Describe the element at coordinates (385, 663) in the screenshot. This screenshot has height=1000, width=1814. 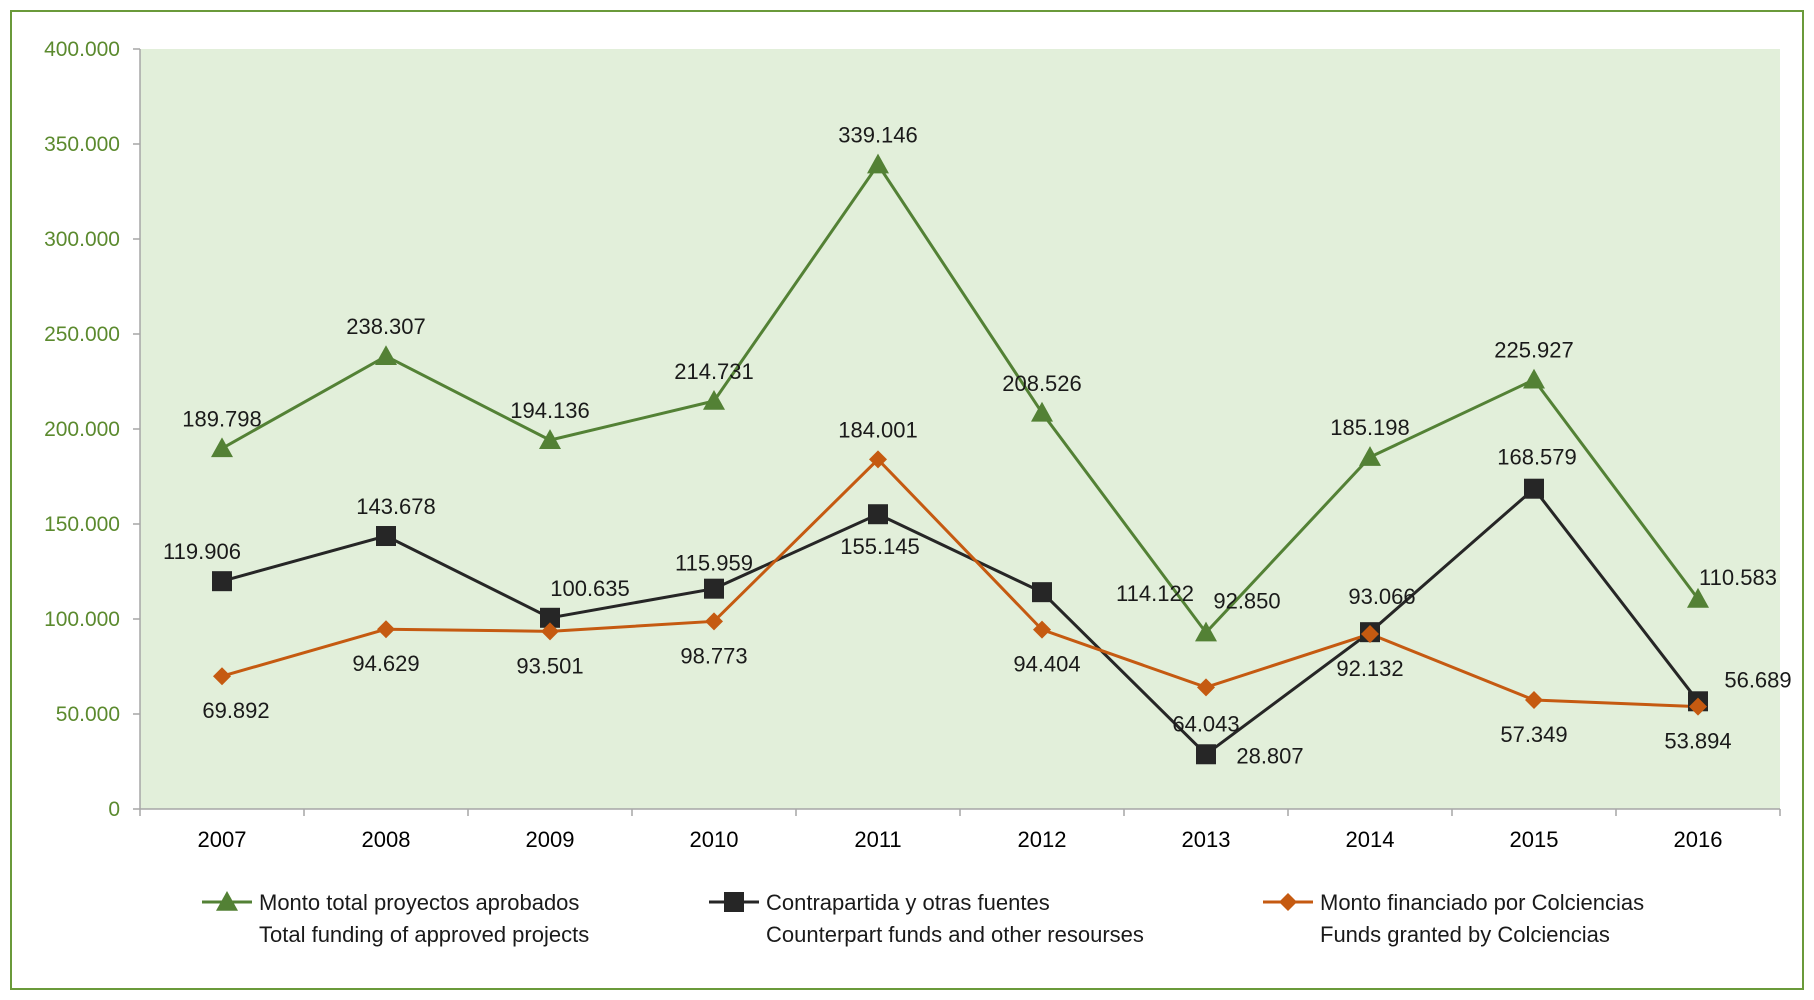
I see `data-label: 94.629` at that location.